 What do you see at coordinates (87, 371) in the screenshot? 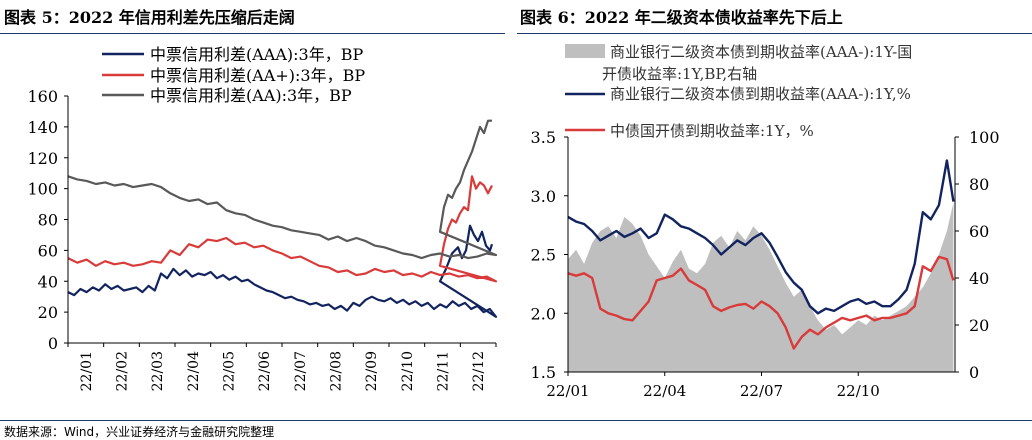
I see `x-tick-label-left: 22/01` at bounding box center [87, 371].